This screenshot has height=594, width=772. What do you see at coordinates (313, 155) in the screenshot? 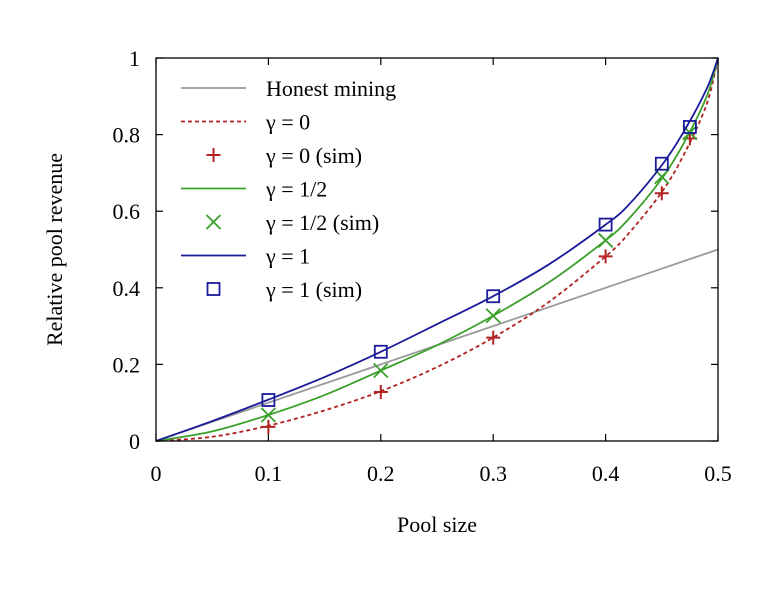
I see `legend-label: γ = 0 (sim)` at bounding box center [313, 155].